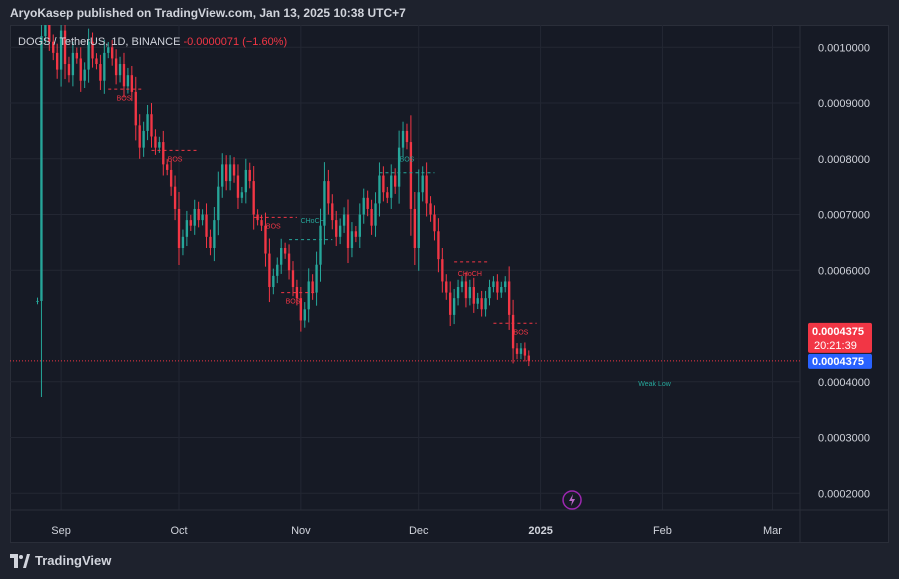  I want to click on lightning-icon, so click(572, 500).